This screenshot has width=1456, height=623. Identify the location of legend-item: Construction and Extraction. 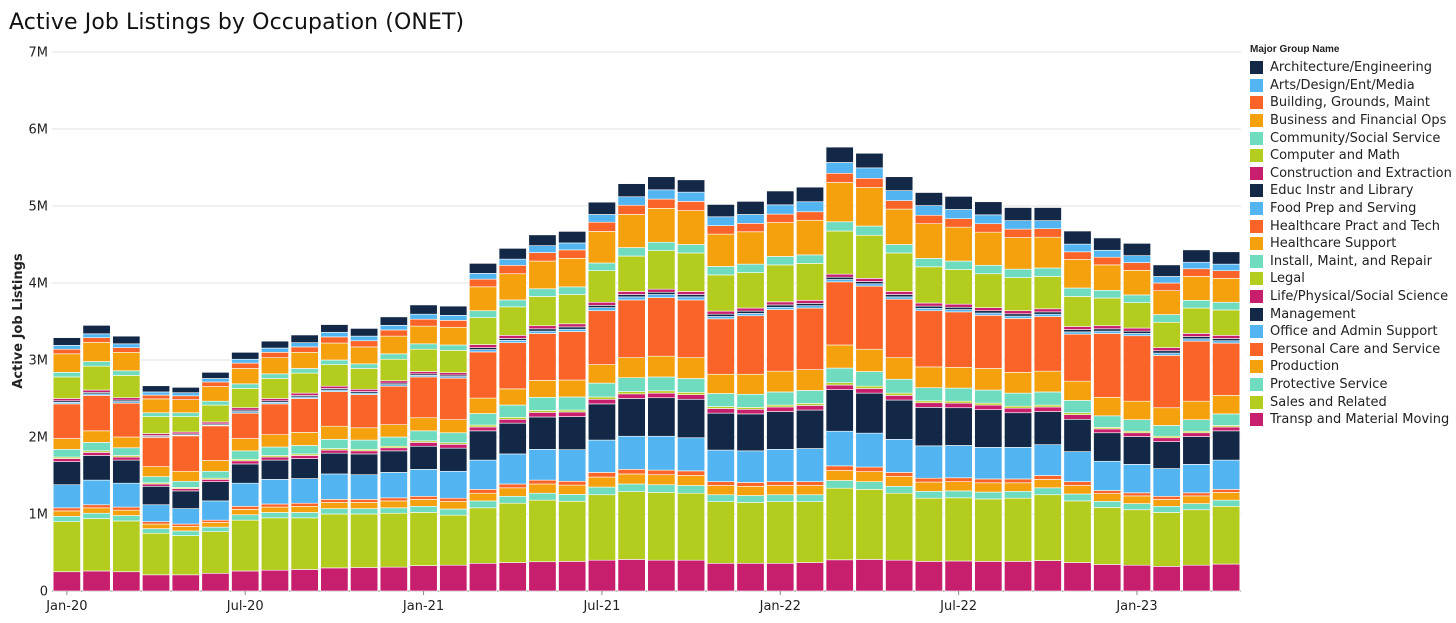
(1353, 174).